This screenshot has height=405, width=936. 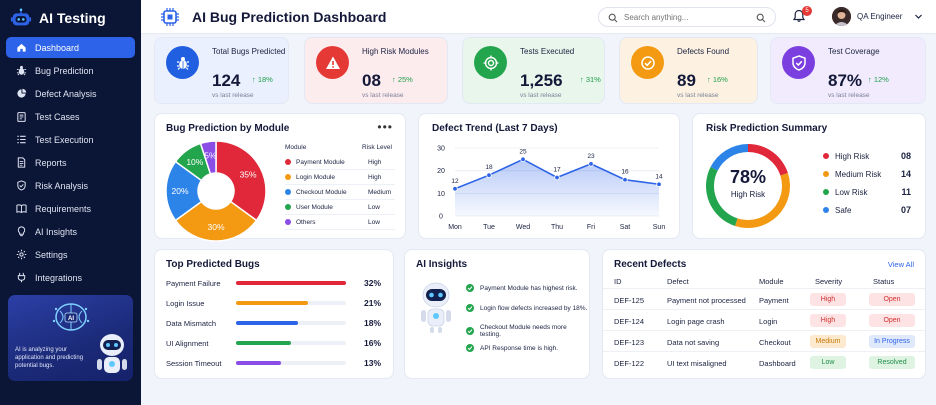 What do you see at coordinates (717, 79) in the screenshot?
I see `stat-delta: ↑ 16%` at bounding box center [717, 79].